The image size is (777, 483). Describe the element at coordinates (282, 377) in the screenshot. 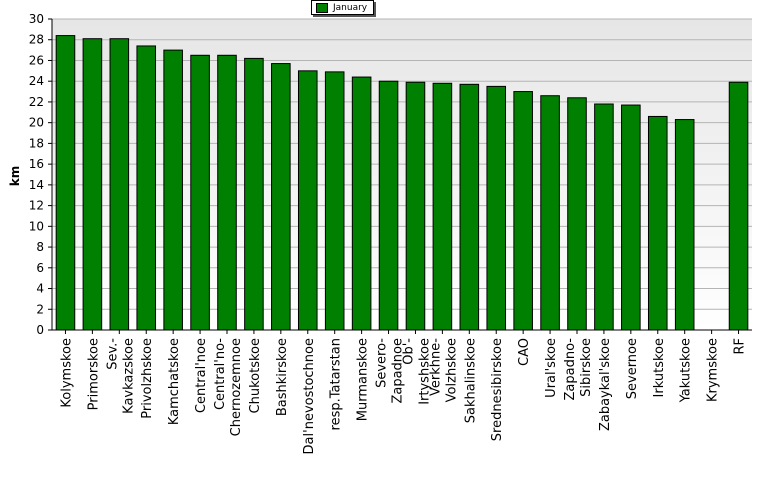

I see `x-tick-label: Bashkirskoe` at that location.